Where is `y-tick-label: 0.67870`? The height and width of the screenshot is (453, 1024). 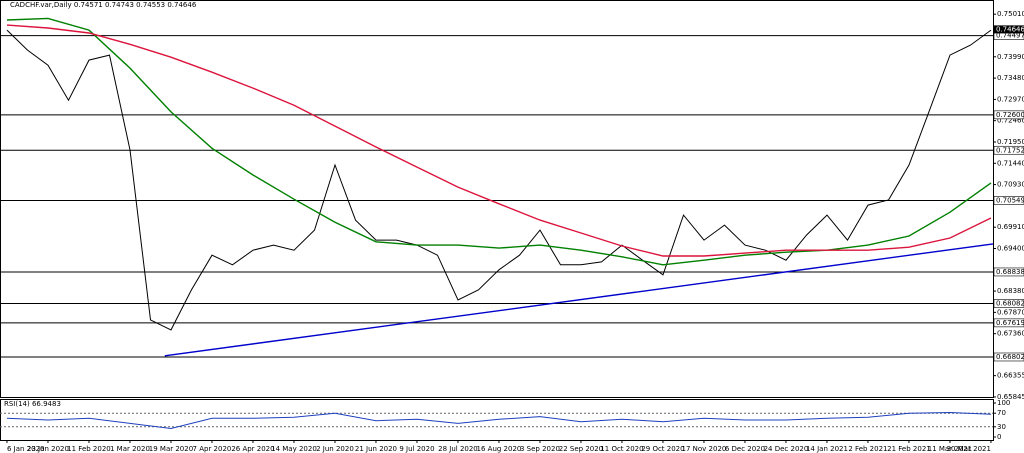 y-tick-label: 0.67870 is located at coordinates (1010, 312).